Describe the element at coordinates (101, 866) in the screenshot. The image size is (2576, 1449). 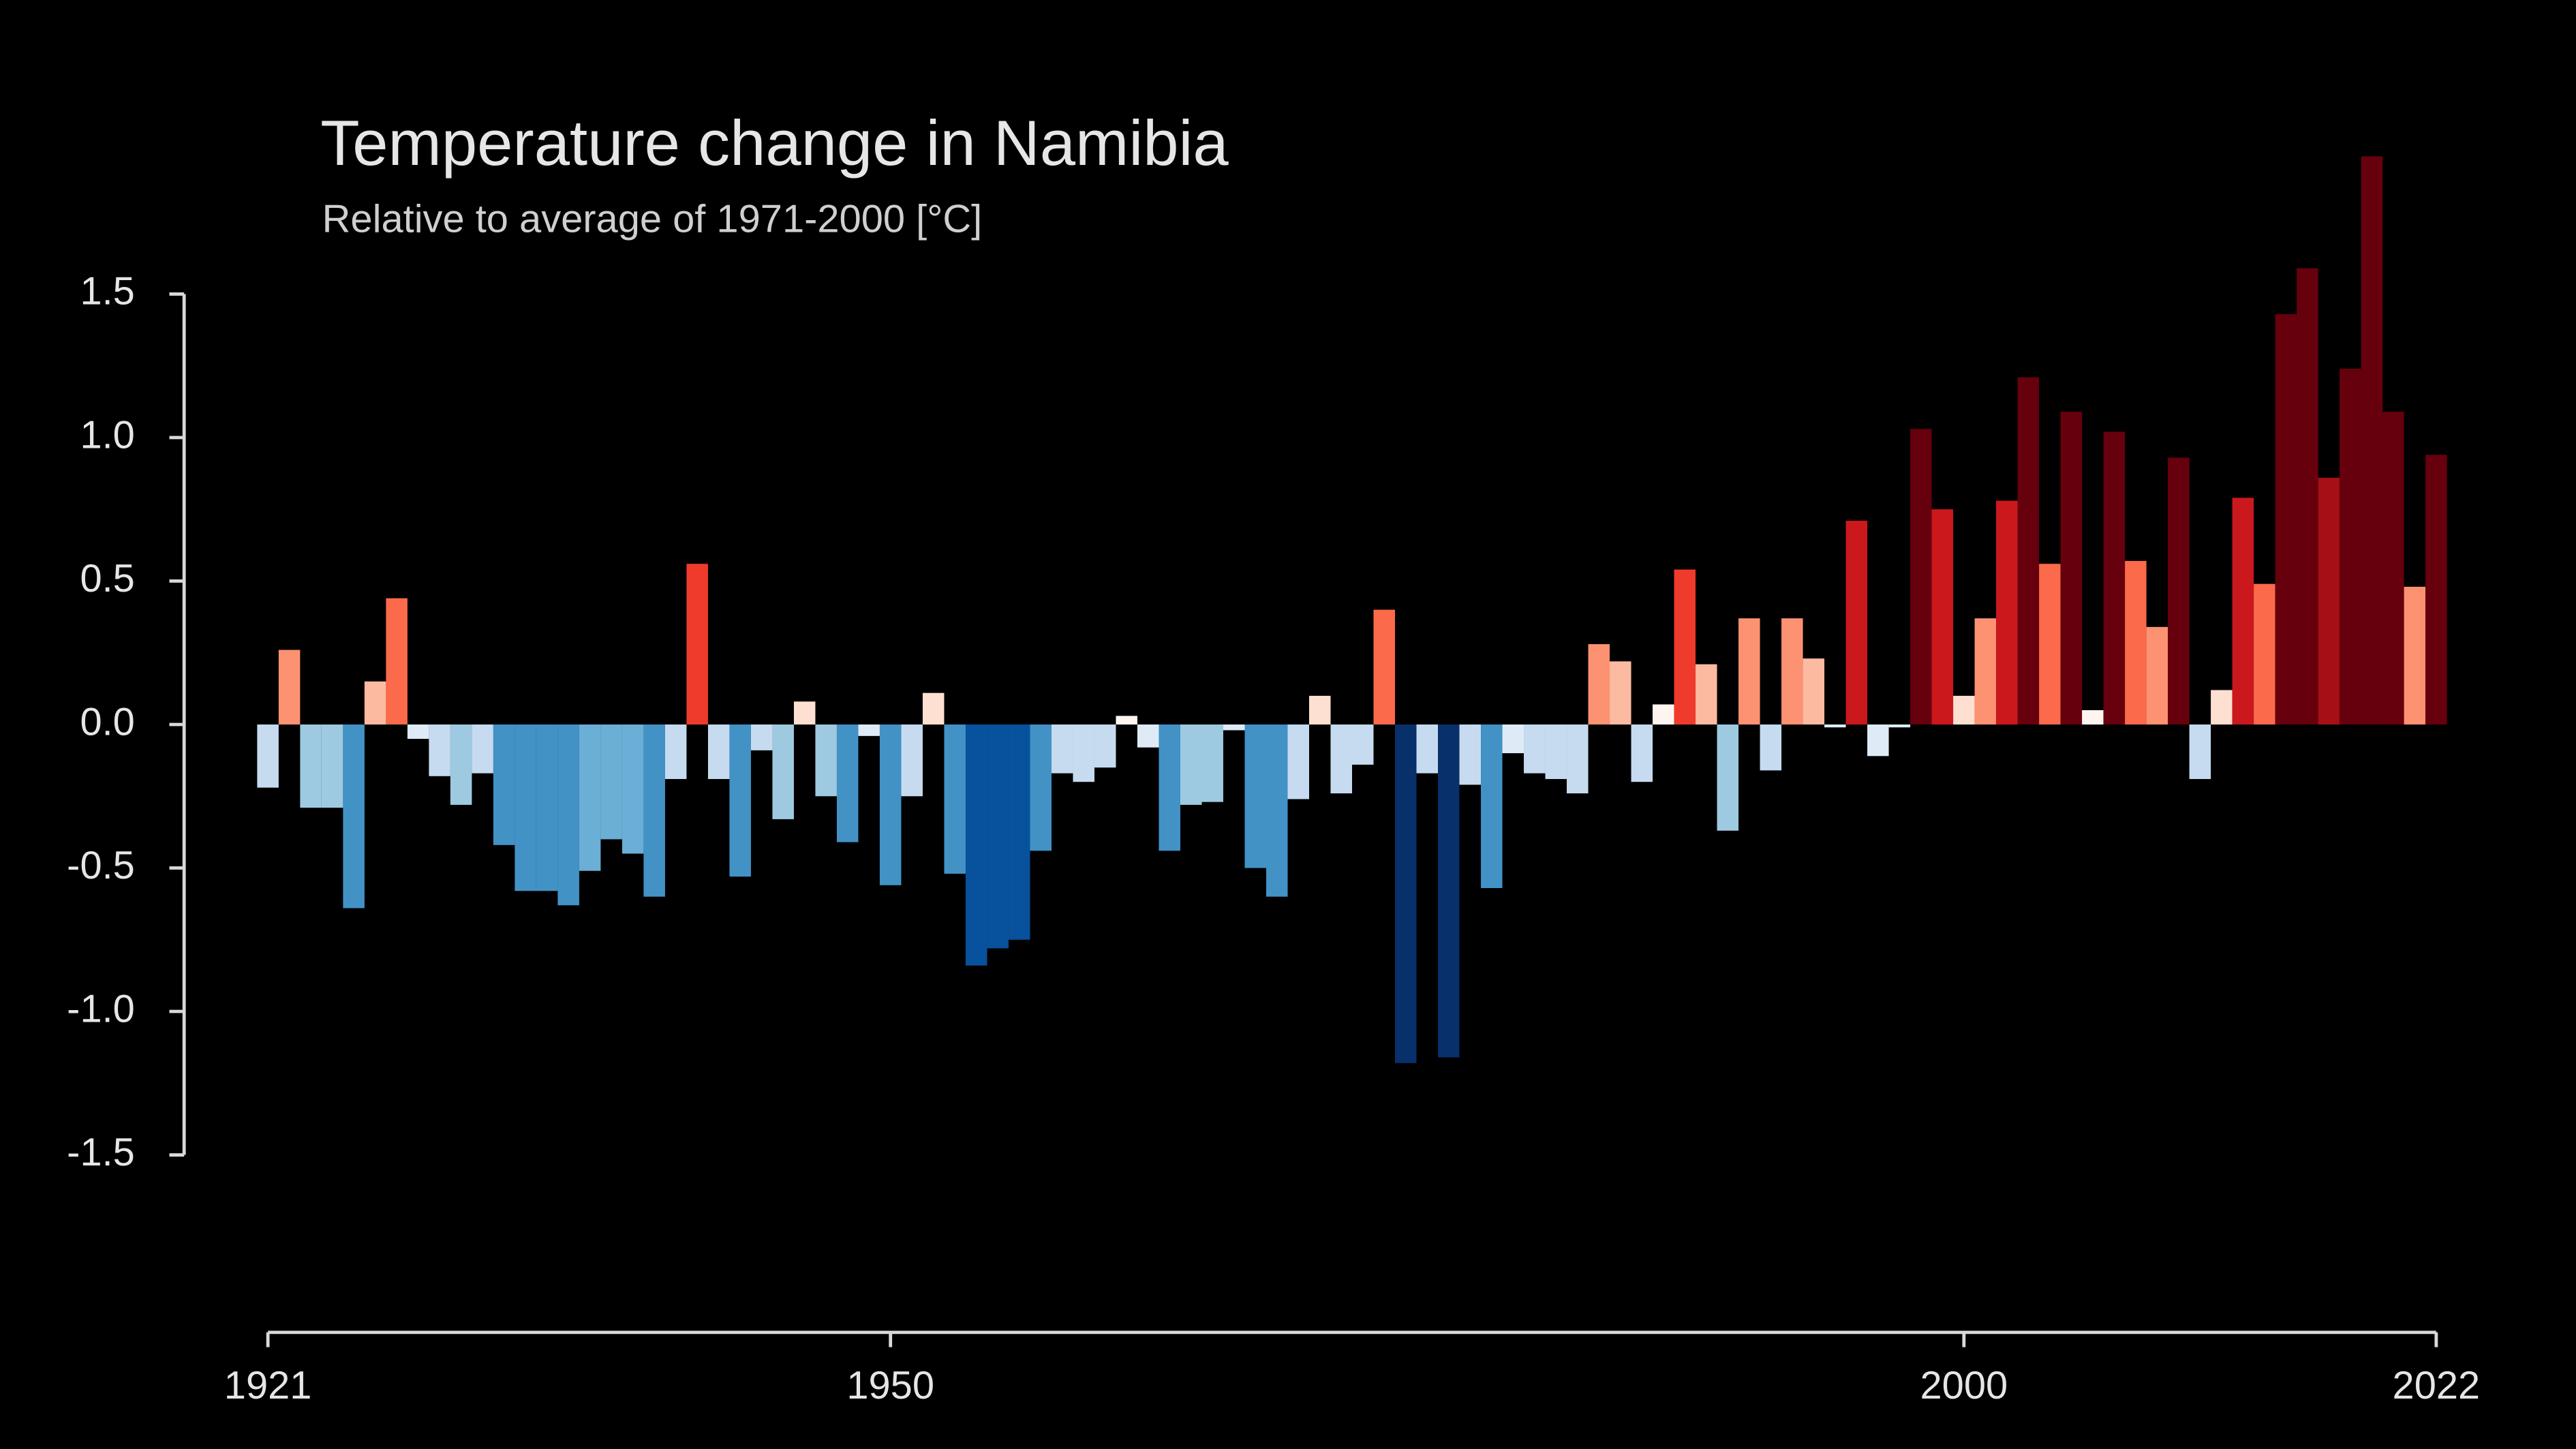
I see `y-tick-label: -0.5` at that location.